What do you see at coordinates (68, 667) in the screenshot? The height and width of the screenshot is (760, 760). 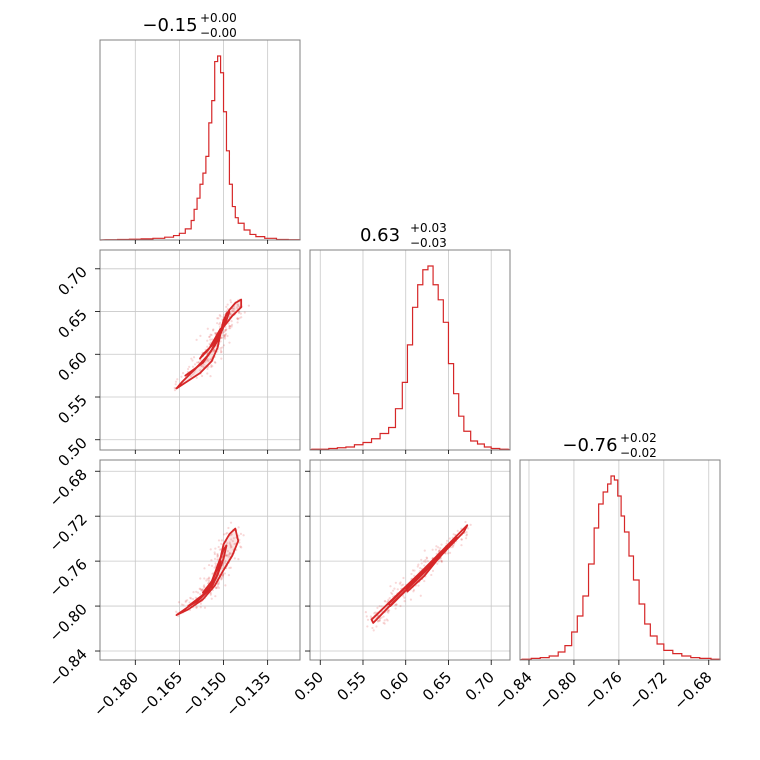 I see `ytick-label-2-0: −0.84` at bounding box center [68, 667].